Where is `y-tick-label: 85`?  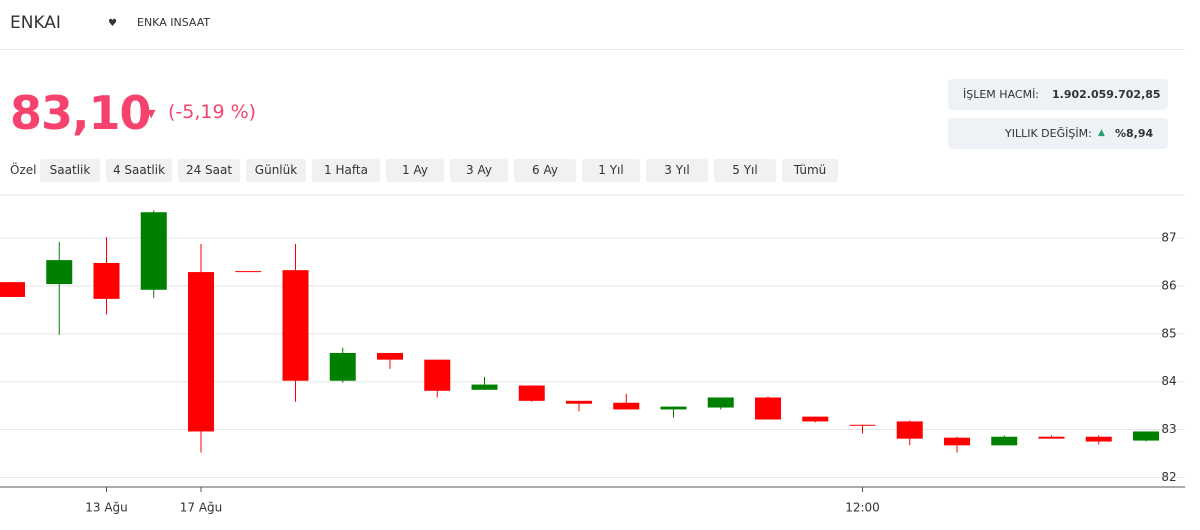
y-tick-label: 85 is located at coordinates (1168, 333).